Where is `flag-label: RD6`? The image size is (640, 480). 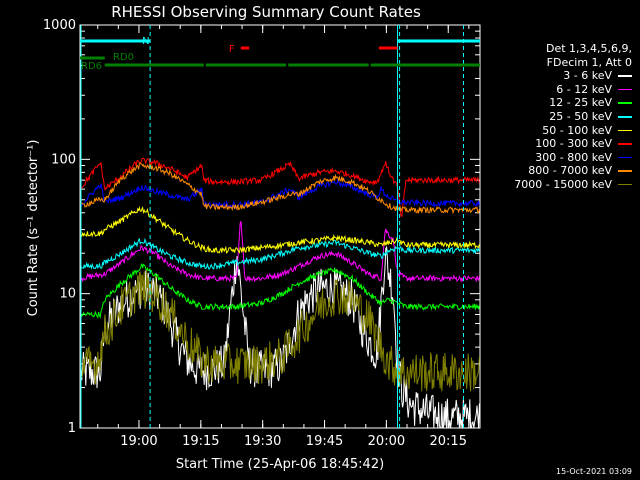 flag-label: RD6 is located at coordinates (91, 66).